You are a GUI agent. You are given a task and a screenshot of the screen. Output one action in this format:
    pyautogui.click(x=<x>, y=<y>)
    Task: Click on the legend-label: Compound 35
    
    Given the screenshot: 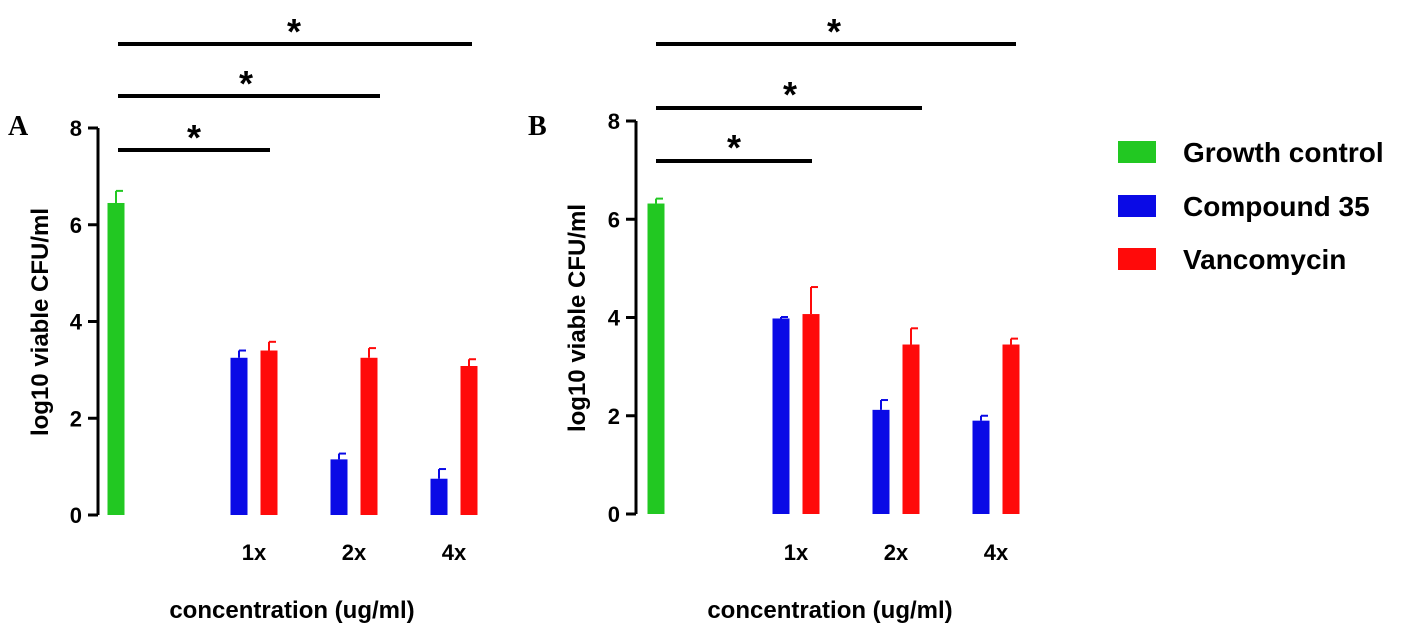 What is the action you would take?
    pyautogui.click(x=1276, y=206)
    